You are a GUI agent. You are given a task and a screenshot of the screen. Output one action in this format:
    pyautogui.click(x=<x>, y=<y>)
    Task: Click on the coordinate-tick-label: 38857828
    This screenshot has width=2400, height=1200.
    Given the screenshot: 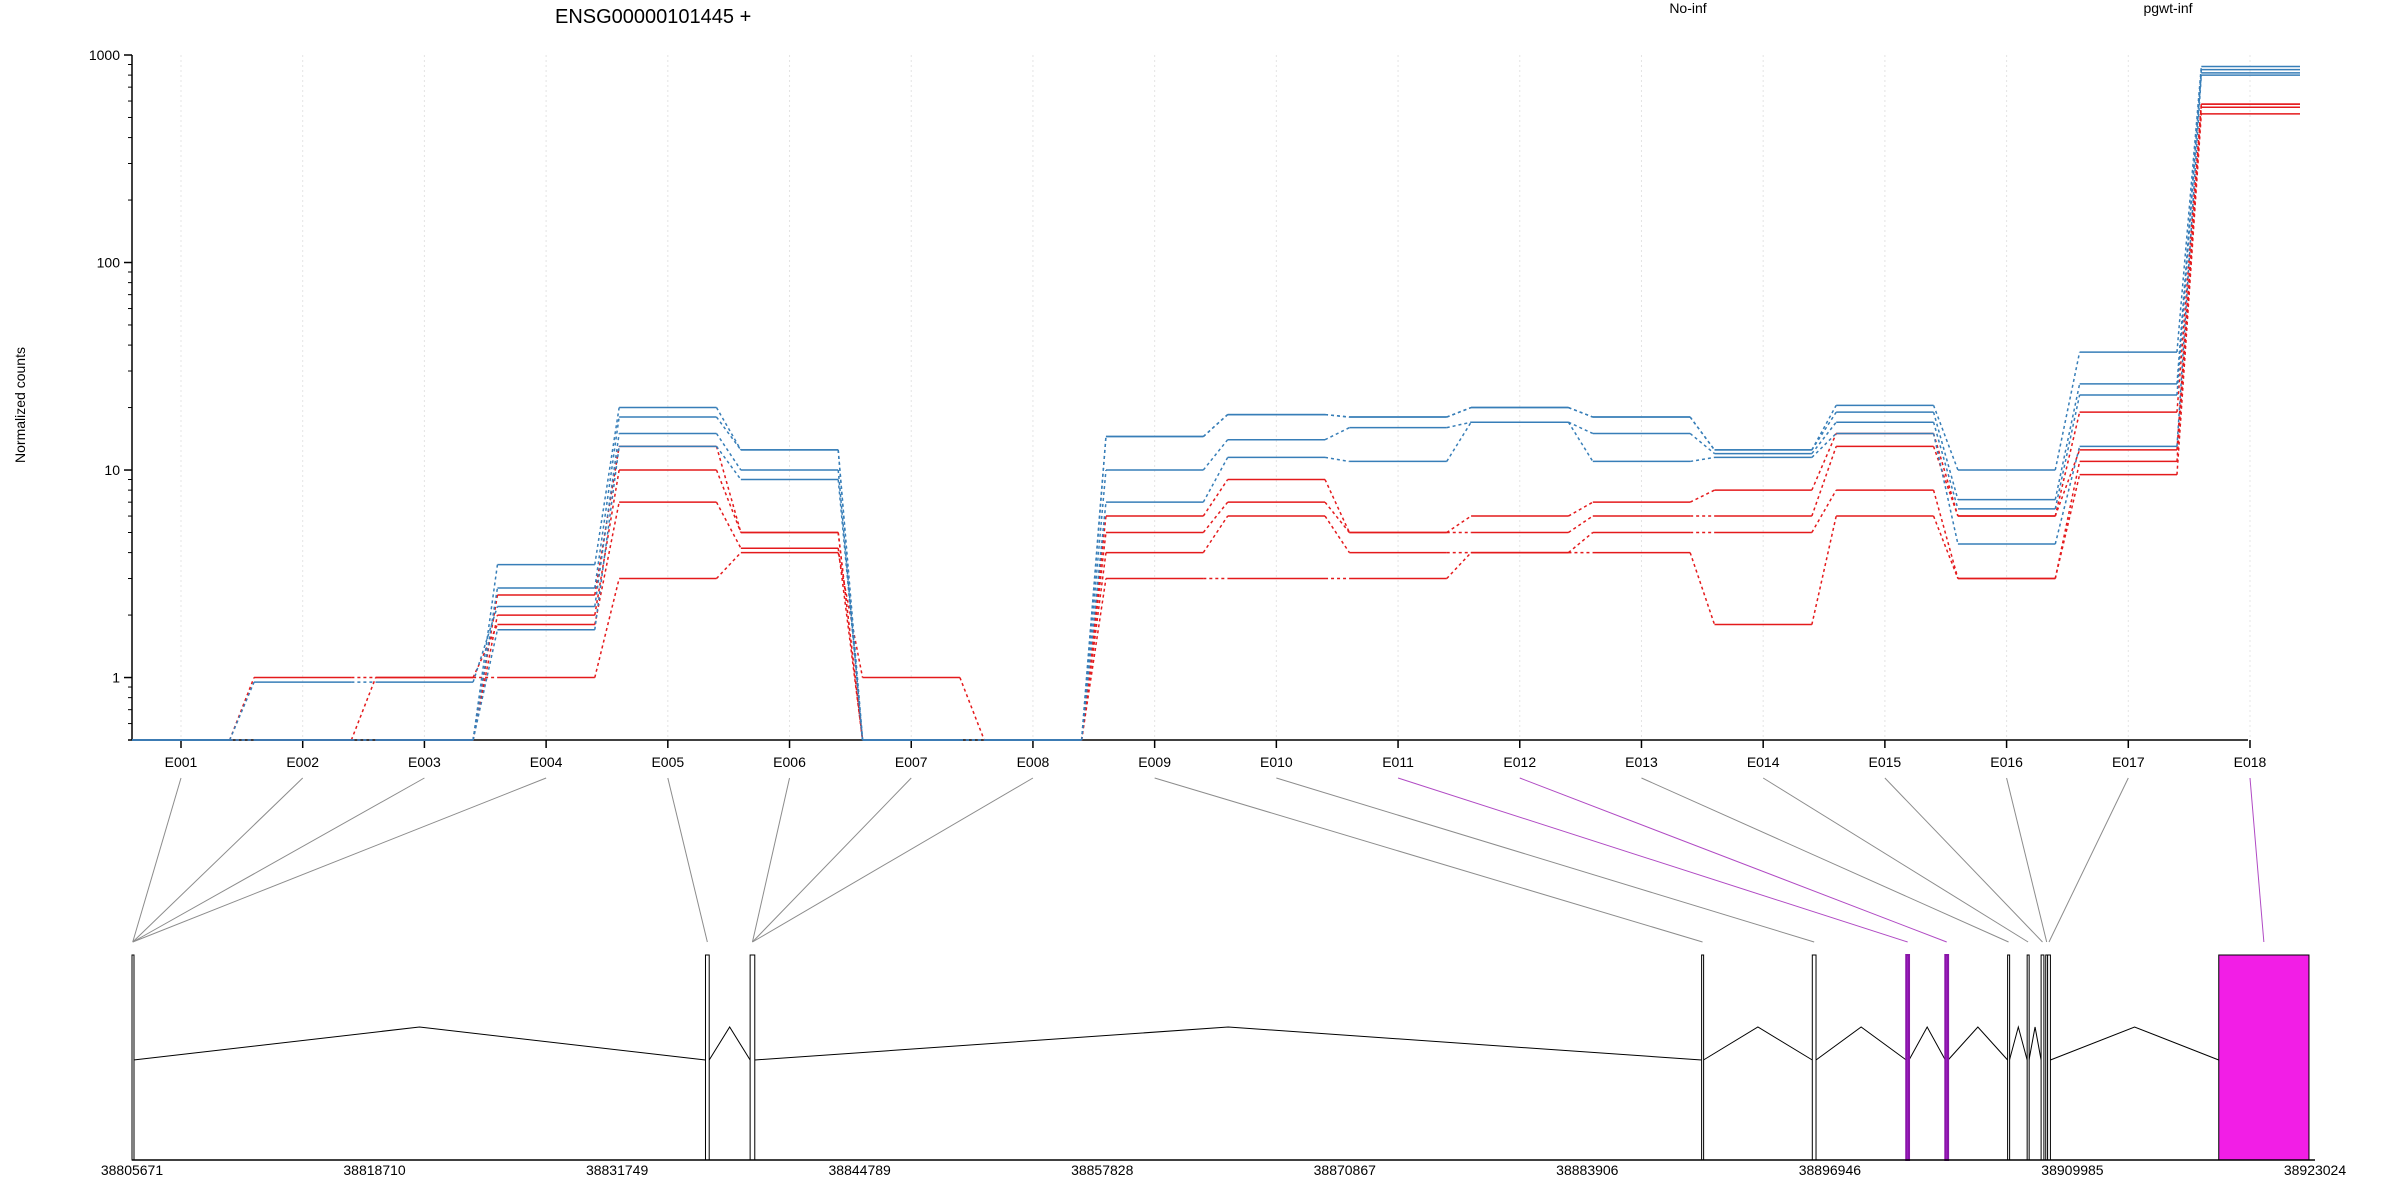 What is the action you would take?
    pyautogui.click(x=1102, y=1170)
    